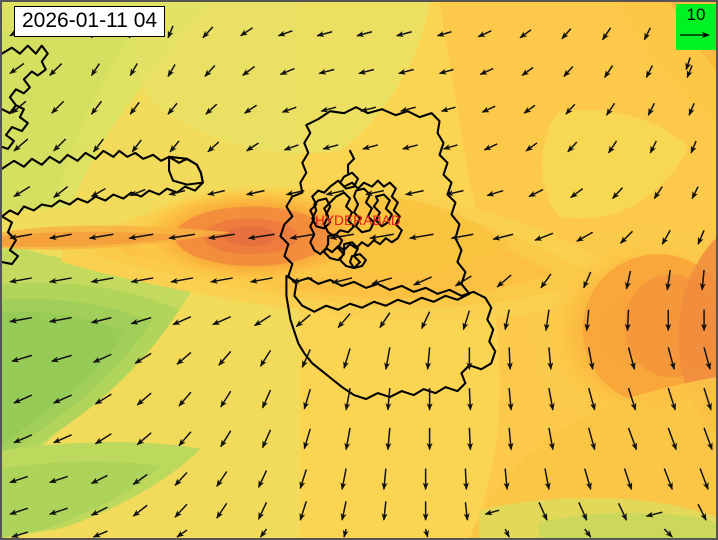 This screenshot has width=718, height=540. Describe the element at coordinates (351, 161) in the screenshot. I see `boundary-city-link` at that location.